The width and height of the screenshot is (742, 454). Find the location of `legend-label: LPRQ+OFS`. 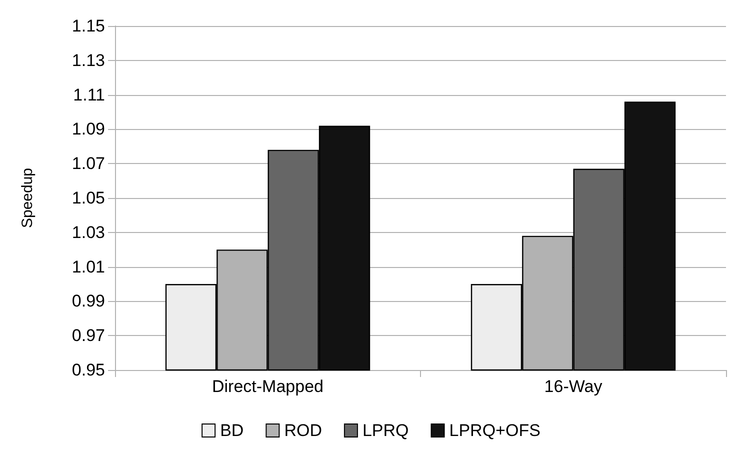

legend-label: LPRQ+OFS is located at coordinates (494, 430).